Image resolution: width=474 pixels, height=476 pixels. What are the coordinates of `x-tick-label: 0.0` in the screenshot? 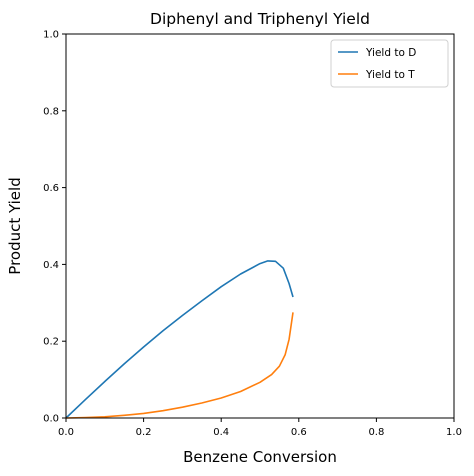 It's located at (66, 432).